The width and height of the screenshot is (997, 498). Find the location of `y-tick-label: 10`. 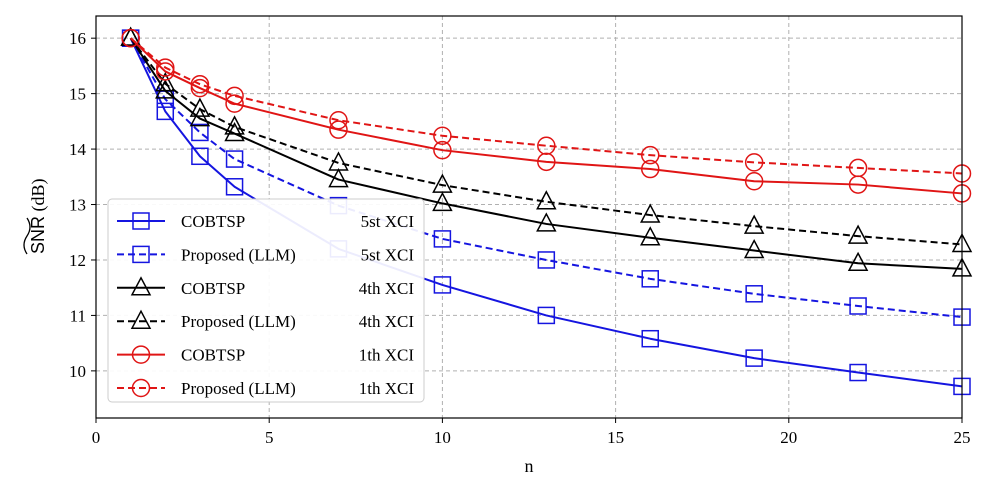

y-tick-label: 10 is located at coordinates (77, 371).